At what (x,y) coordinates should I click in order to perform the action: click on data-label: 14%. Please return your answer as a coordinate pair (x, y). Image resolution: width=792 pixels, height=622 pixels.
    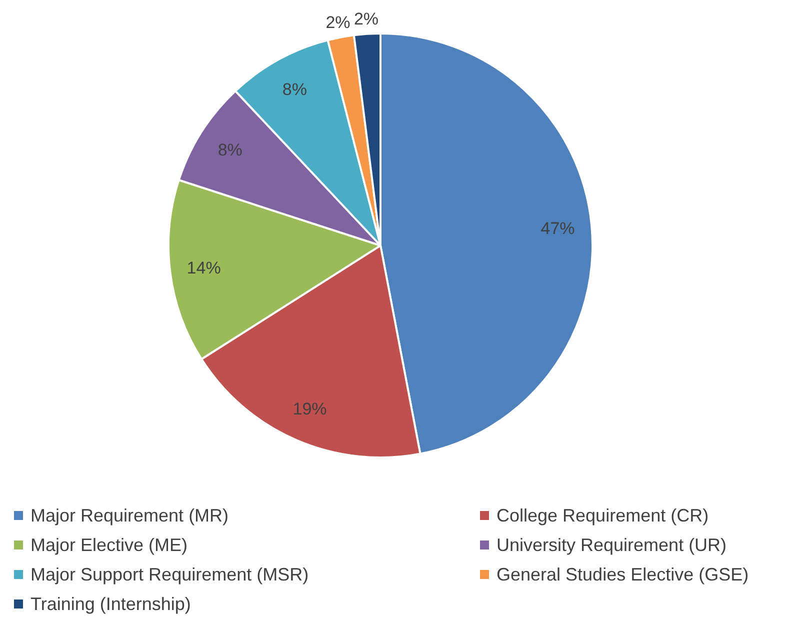
    Looking at the image, I should click on (203, 268).